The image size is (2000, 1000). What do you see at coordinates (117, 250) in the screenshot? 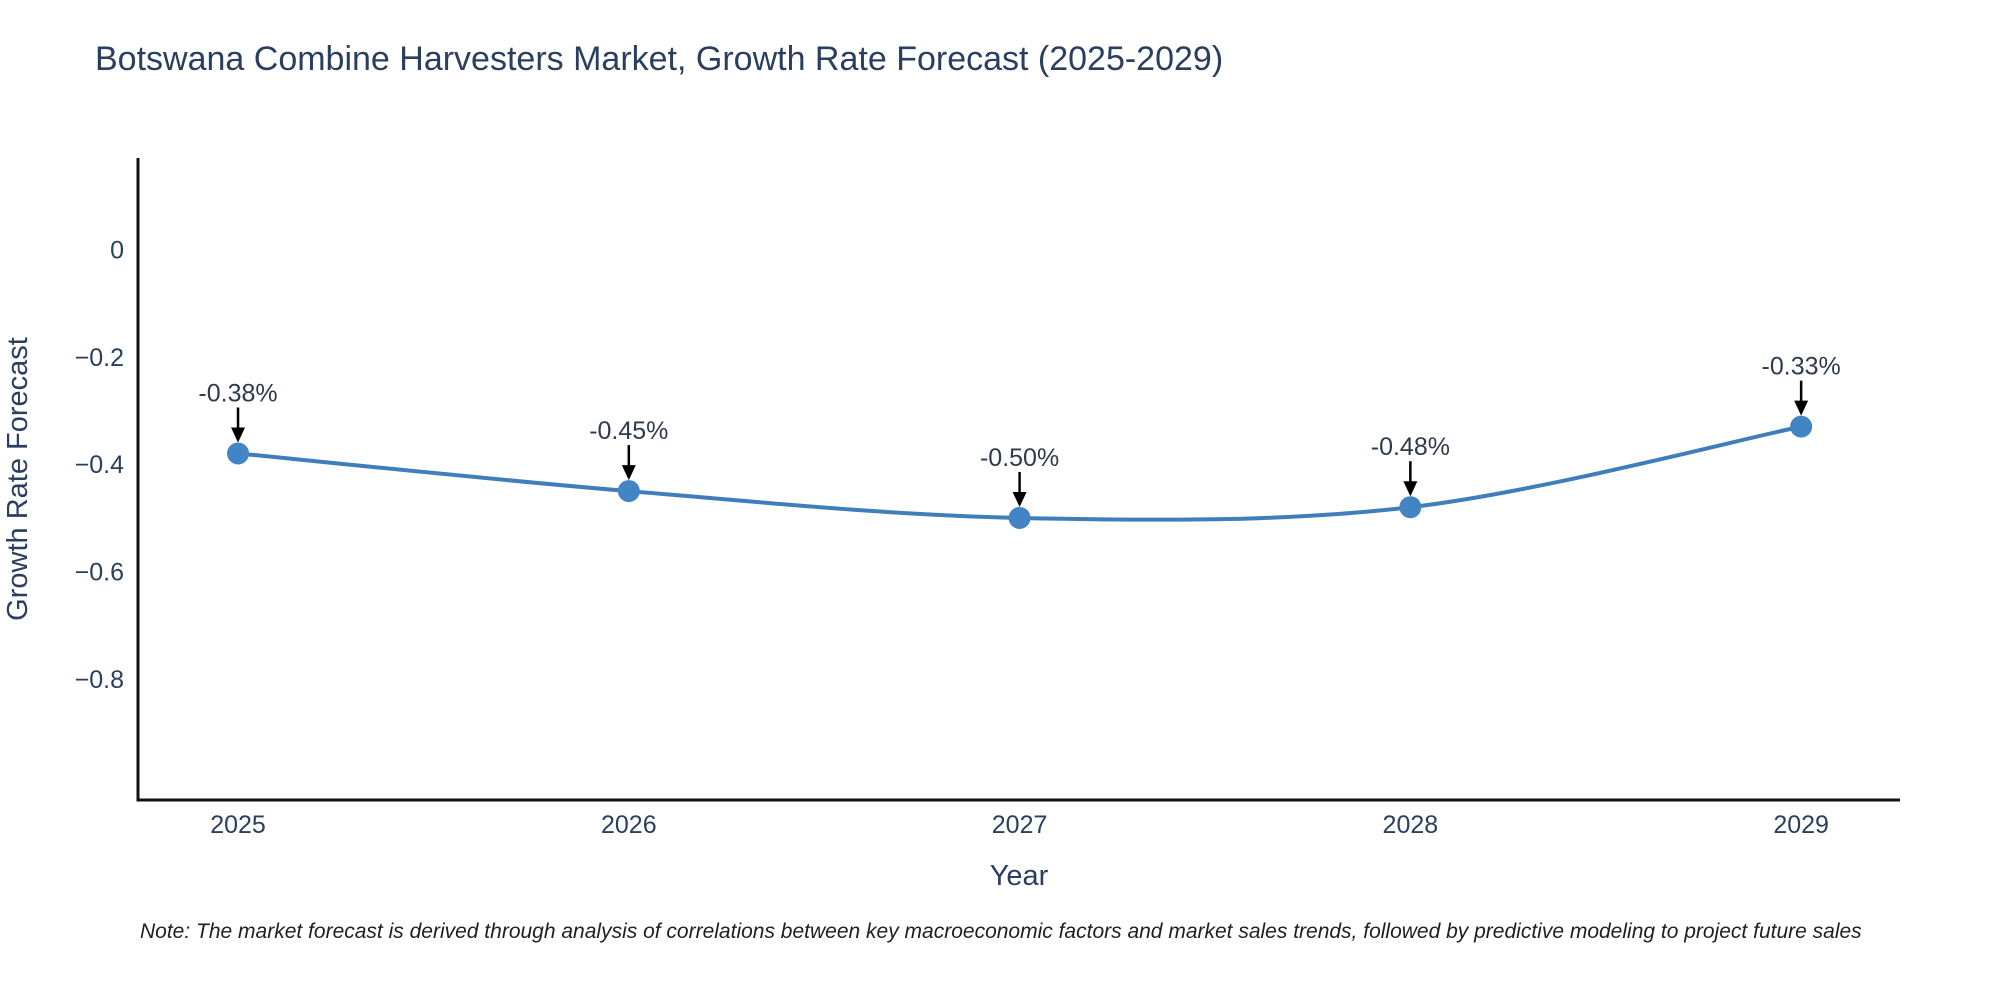
I see `y-tick-label: 0` at bounding box center [117, 250].